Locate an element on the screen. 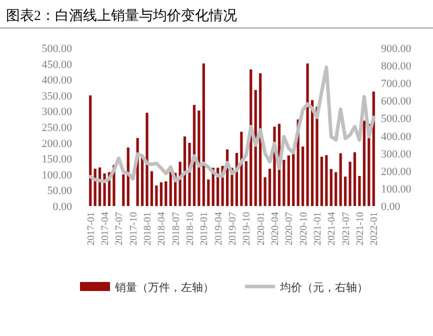 This screenshot has width=433, height=336. y2-tick-label: 100.00 is located at coordinates (396, 189).